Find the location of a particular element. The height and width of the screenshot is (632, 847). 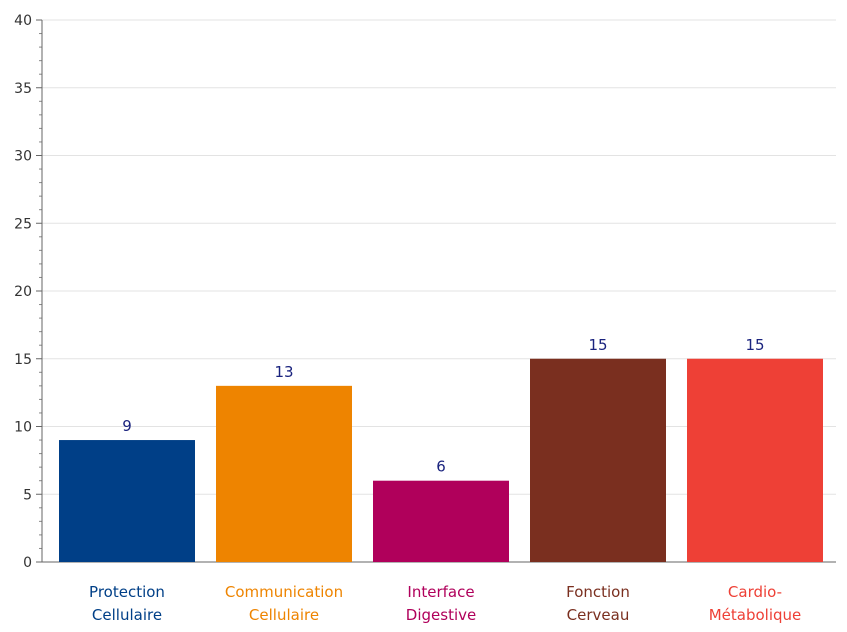

y-tick-label: 0 is located at coordinates (27, 563).